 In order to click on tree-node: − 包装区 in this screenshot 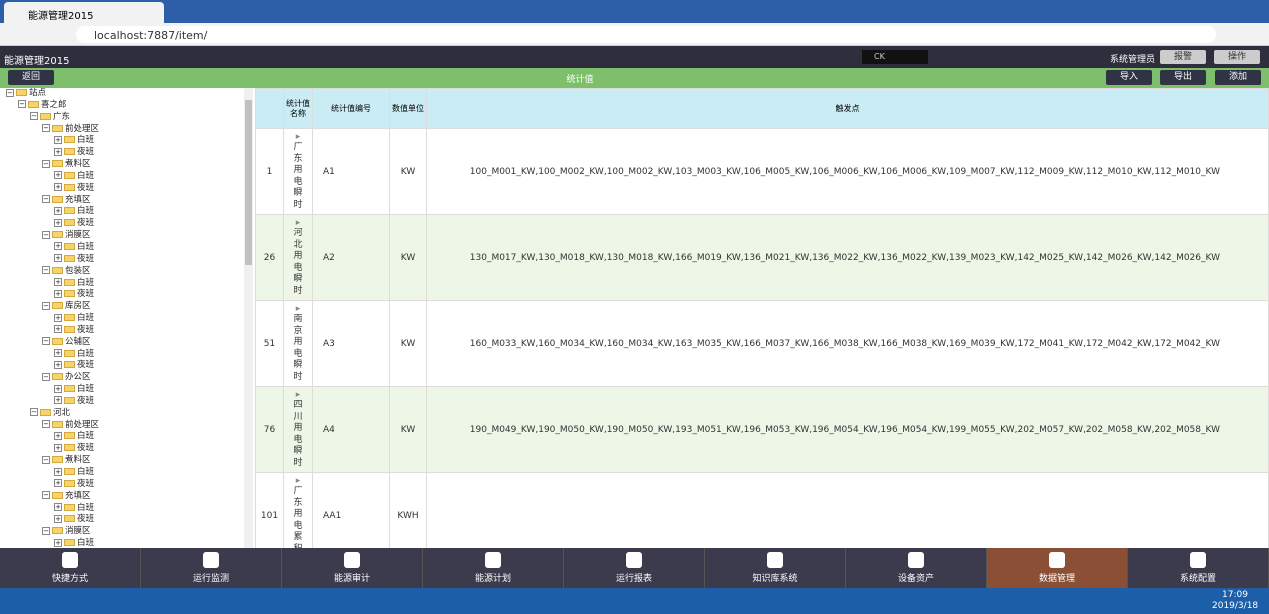, I will do `click(126, 272)`.